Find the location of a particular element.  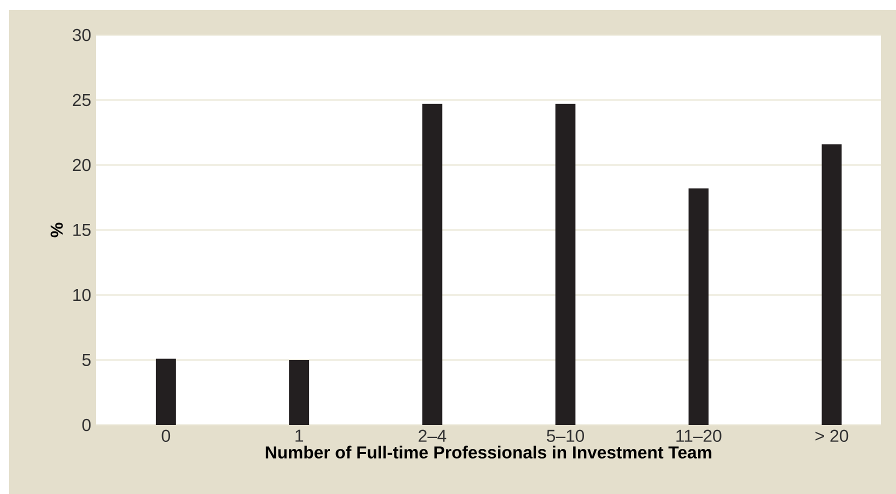

x-tick-label: 0 is located at coordinates (166, 436).